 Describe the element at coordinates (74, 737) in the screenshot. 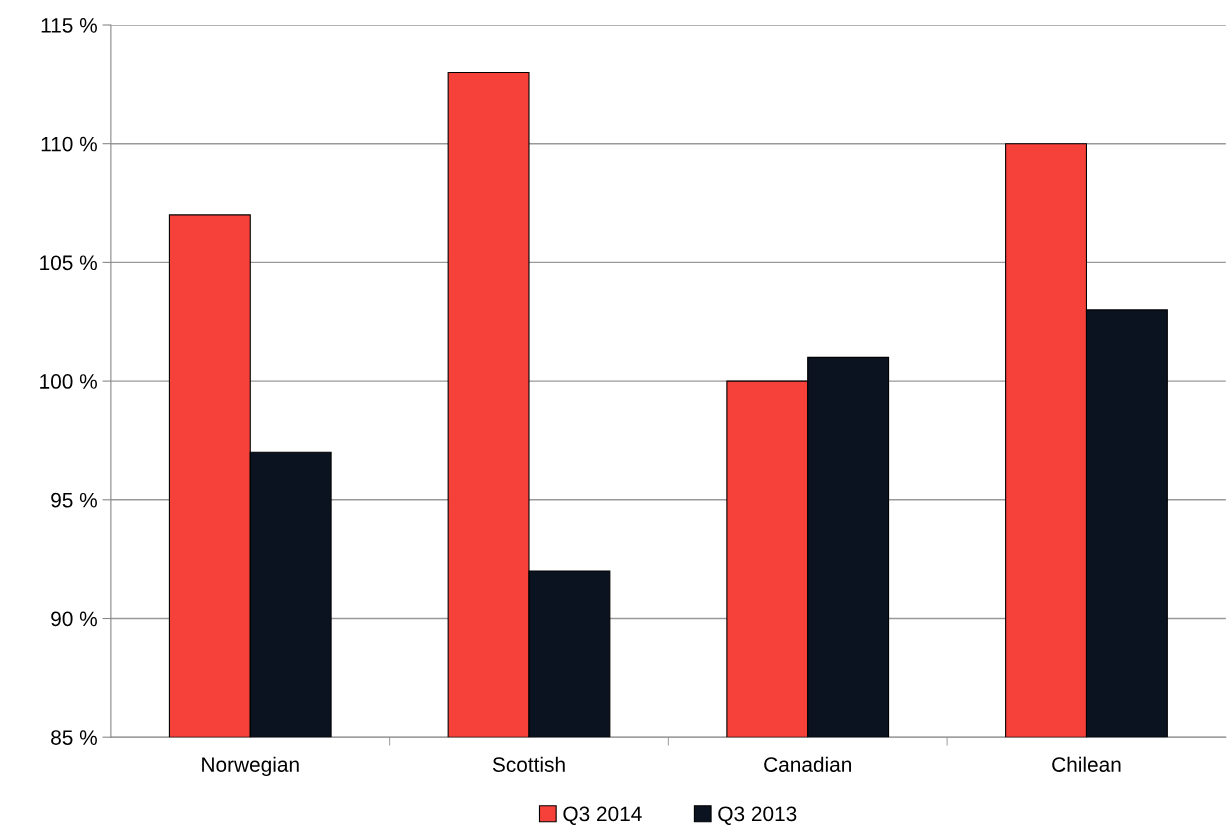

I see `y-tick-label: 85 %` at that location.